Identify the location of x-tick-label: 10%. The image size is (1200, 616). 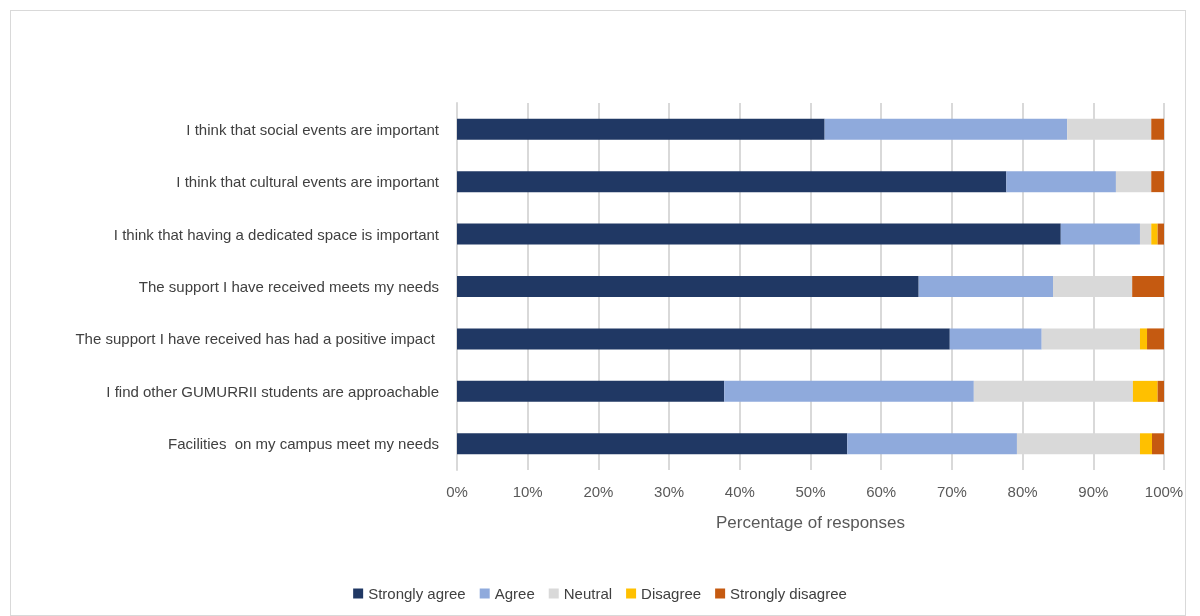
(527, 491).